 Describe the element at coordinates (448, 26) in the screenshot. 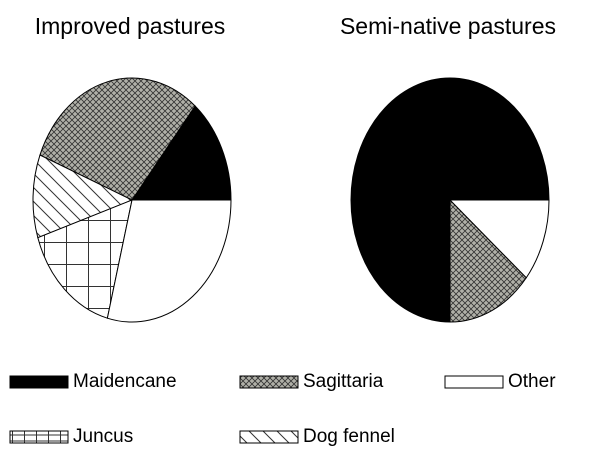

I see `chart-title: Semi-native pastures` at that location.